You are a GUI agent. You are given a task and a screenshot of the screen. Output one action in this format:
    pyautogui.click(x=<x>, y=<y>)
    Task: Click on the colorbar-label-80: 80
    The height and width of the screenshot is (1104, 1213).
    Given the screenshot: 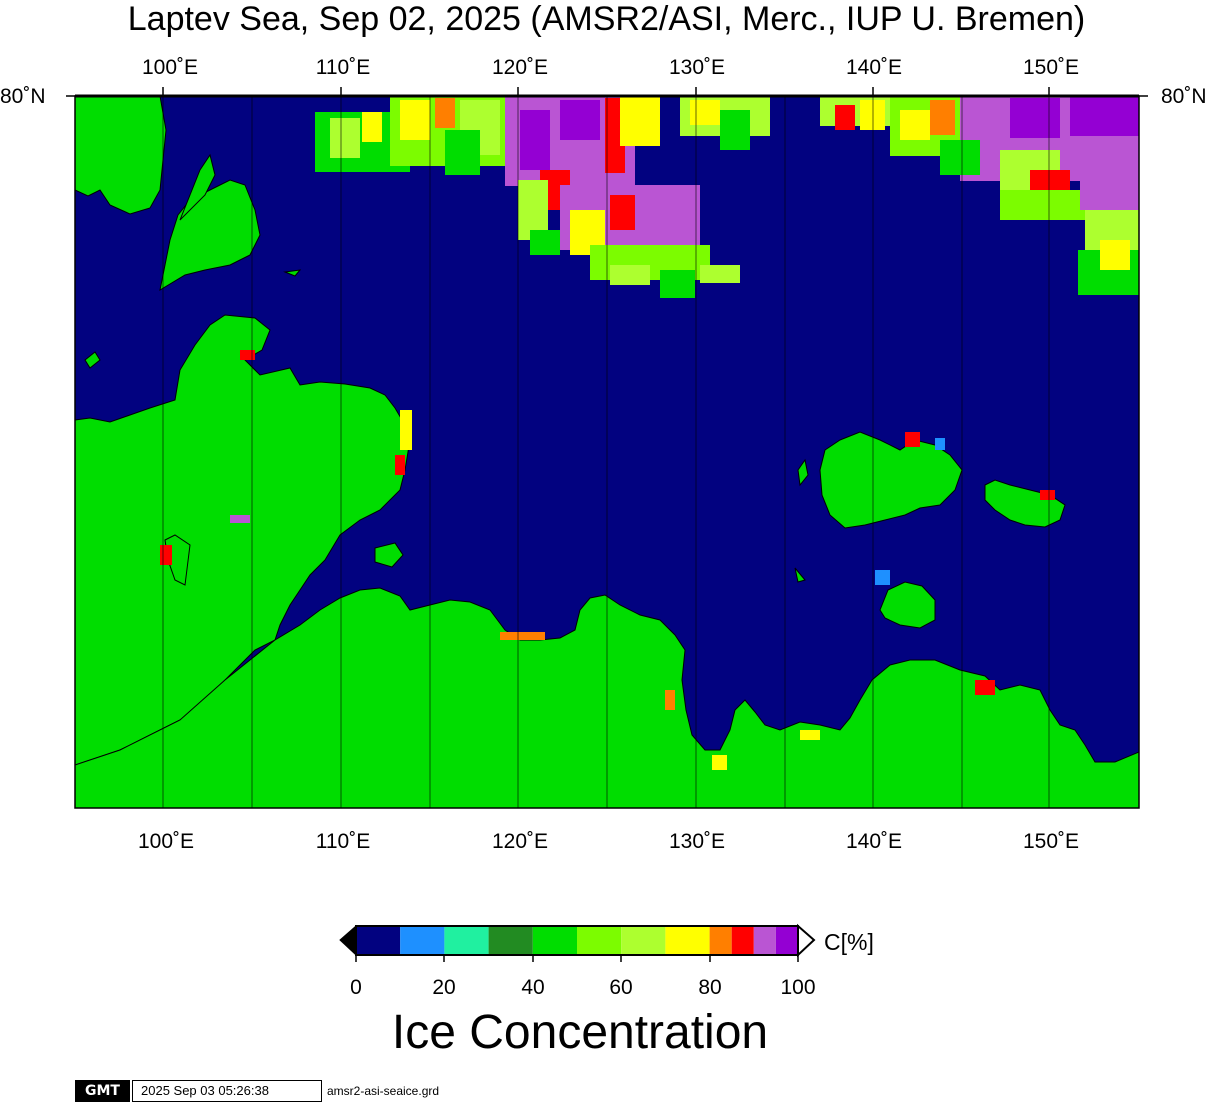 What is the action you would take?
    pyautogui.click(x=710, y=987)
    